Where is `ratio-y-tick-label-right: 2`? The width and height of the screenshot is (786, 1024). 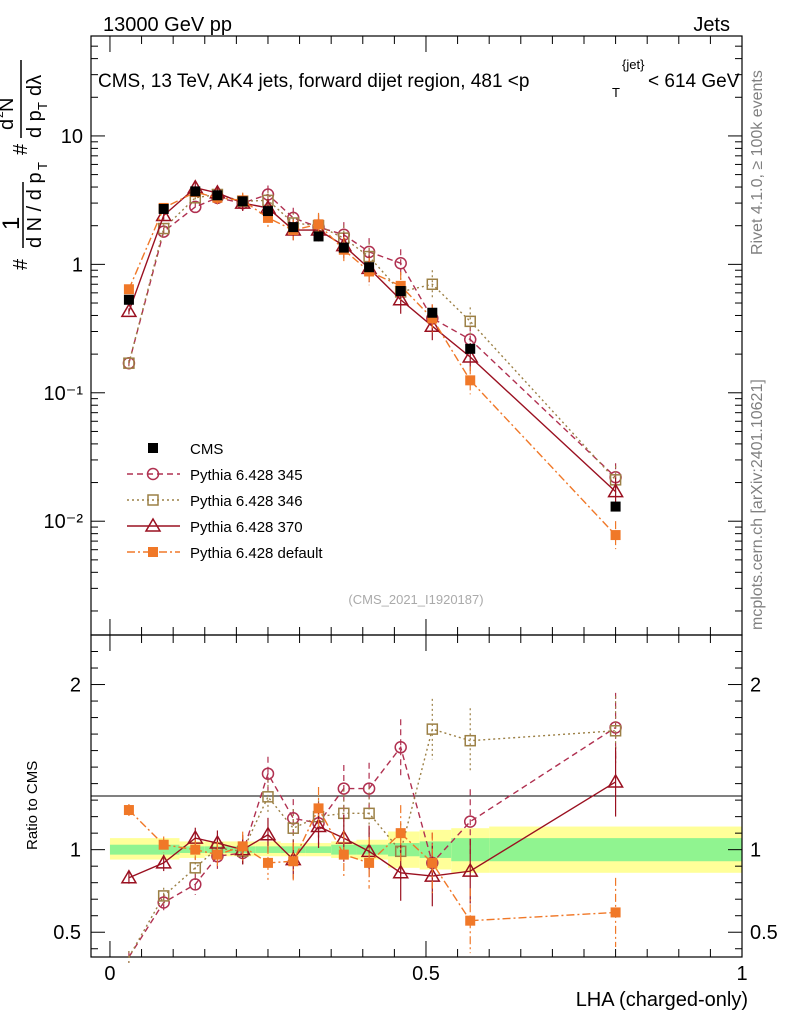 ratio-y-tick-label-right: 2 is located at coordinates (755, 686).